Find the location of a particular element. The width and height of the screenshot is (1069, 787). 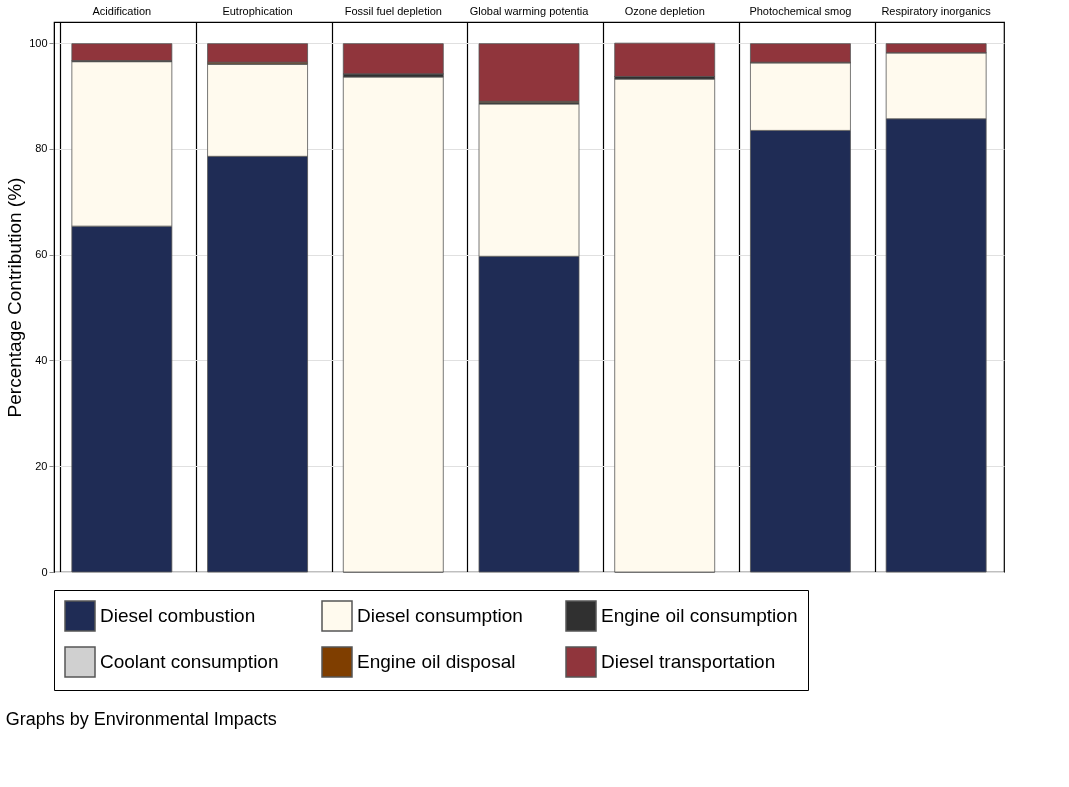

x-tick-label: Ozone depletion is located at coordinates (664, 10).